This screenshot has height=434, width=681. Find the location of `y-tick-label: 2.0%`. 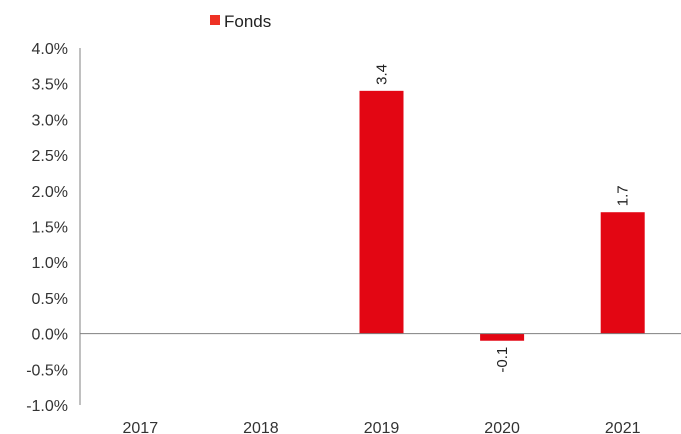

y-tick-label: 2.0% is located at coordinates (50, 192).